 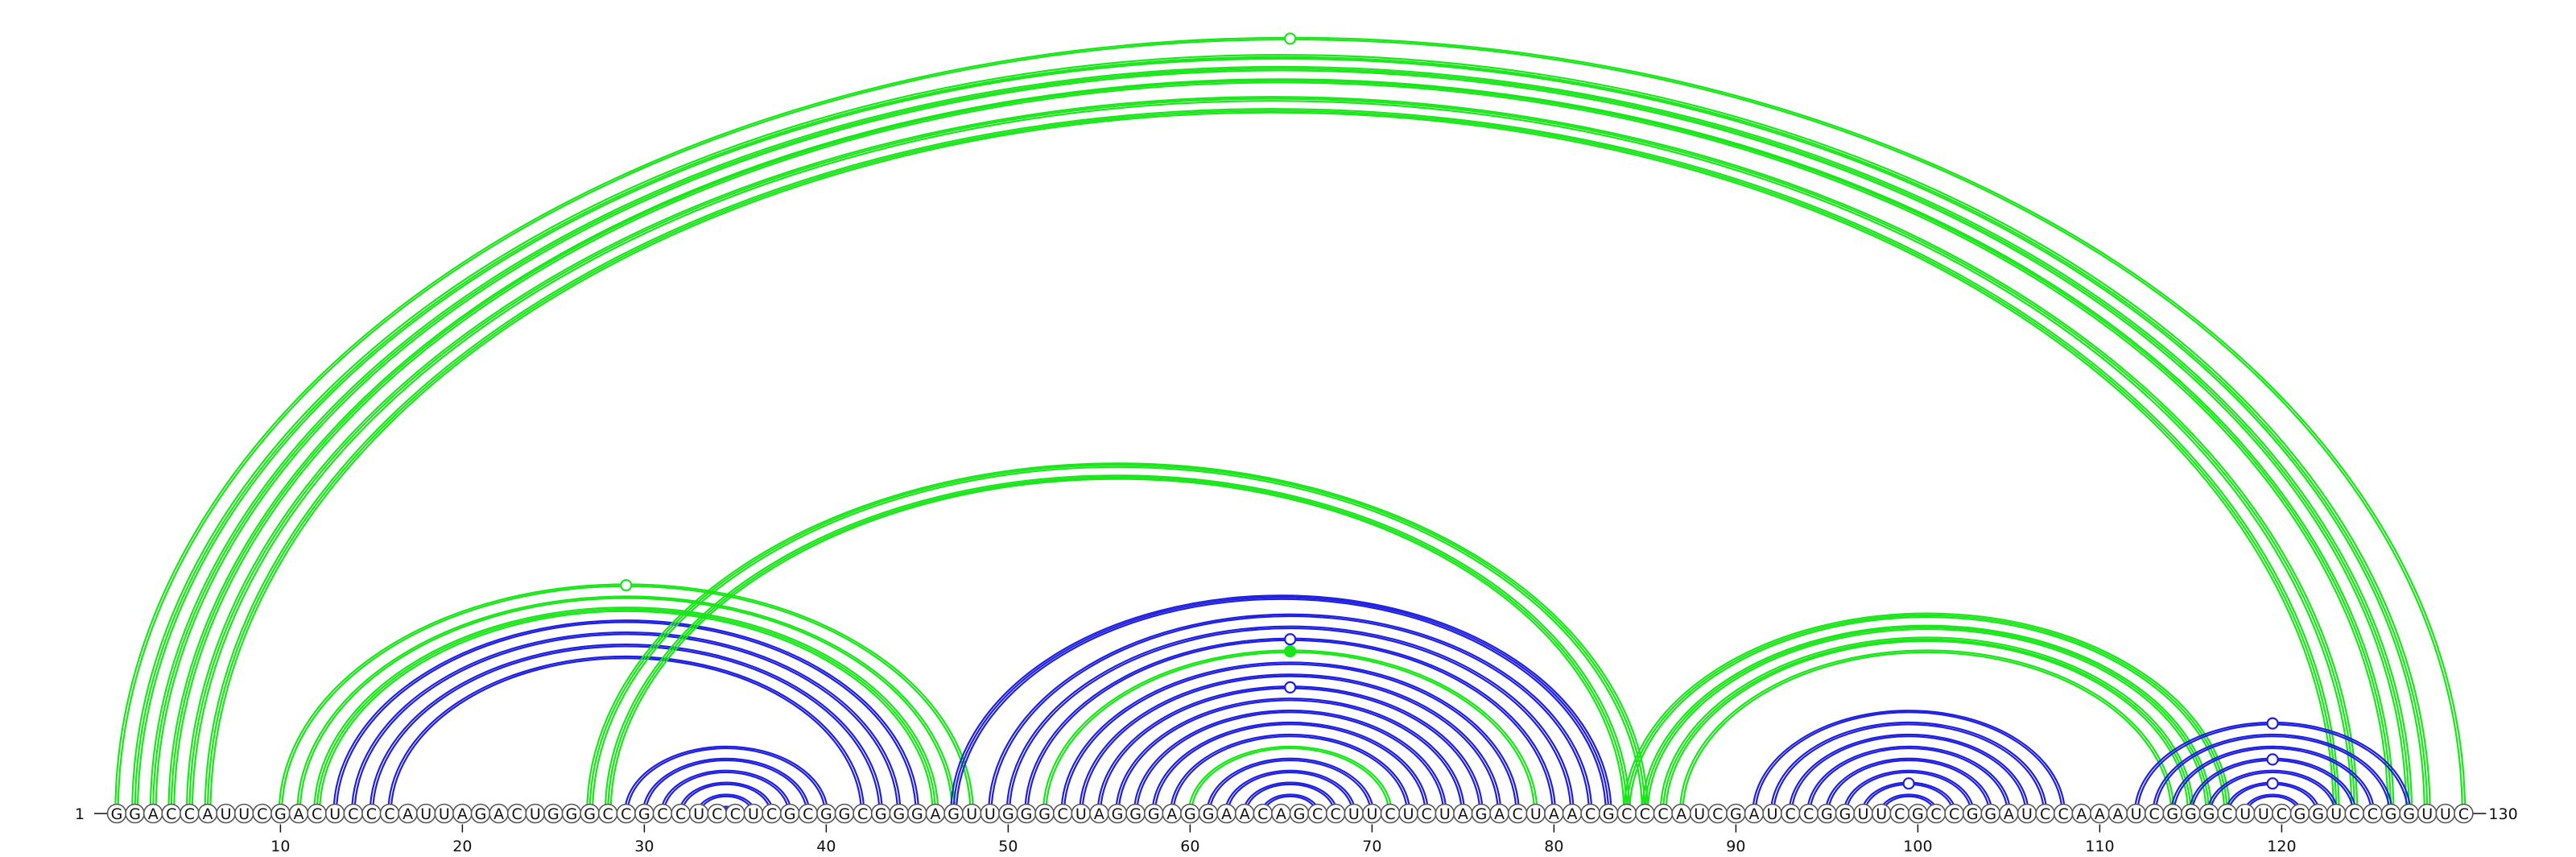 What do you see at coordinates (1917, 846) in the screenshot?
I see `tick-label: 100` at bounding box center [1917, 846].